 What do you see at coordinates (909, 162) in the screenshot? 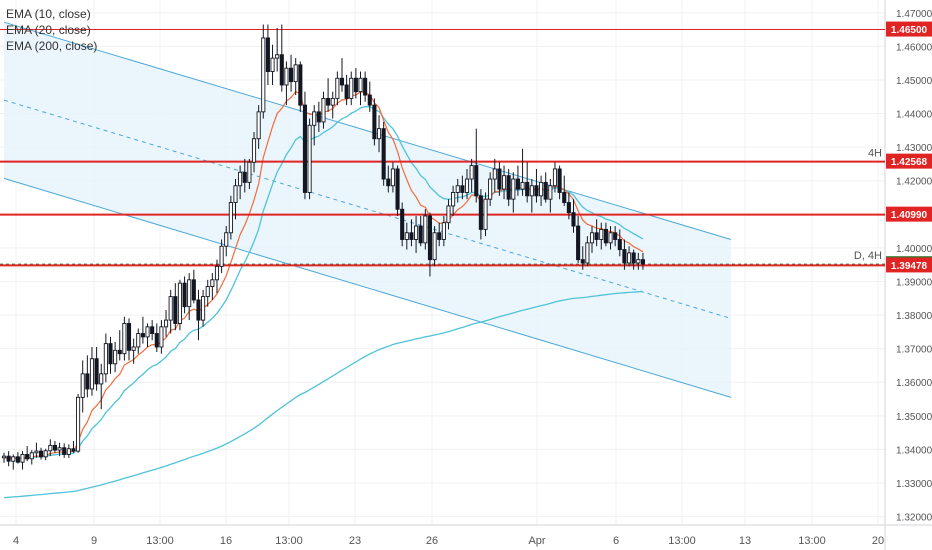
I see `price-label: 1.42568` at bounding box center [909, 162].